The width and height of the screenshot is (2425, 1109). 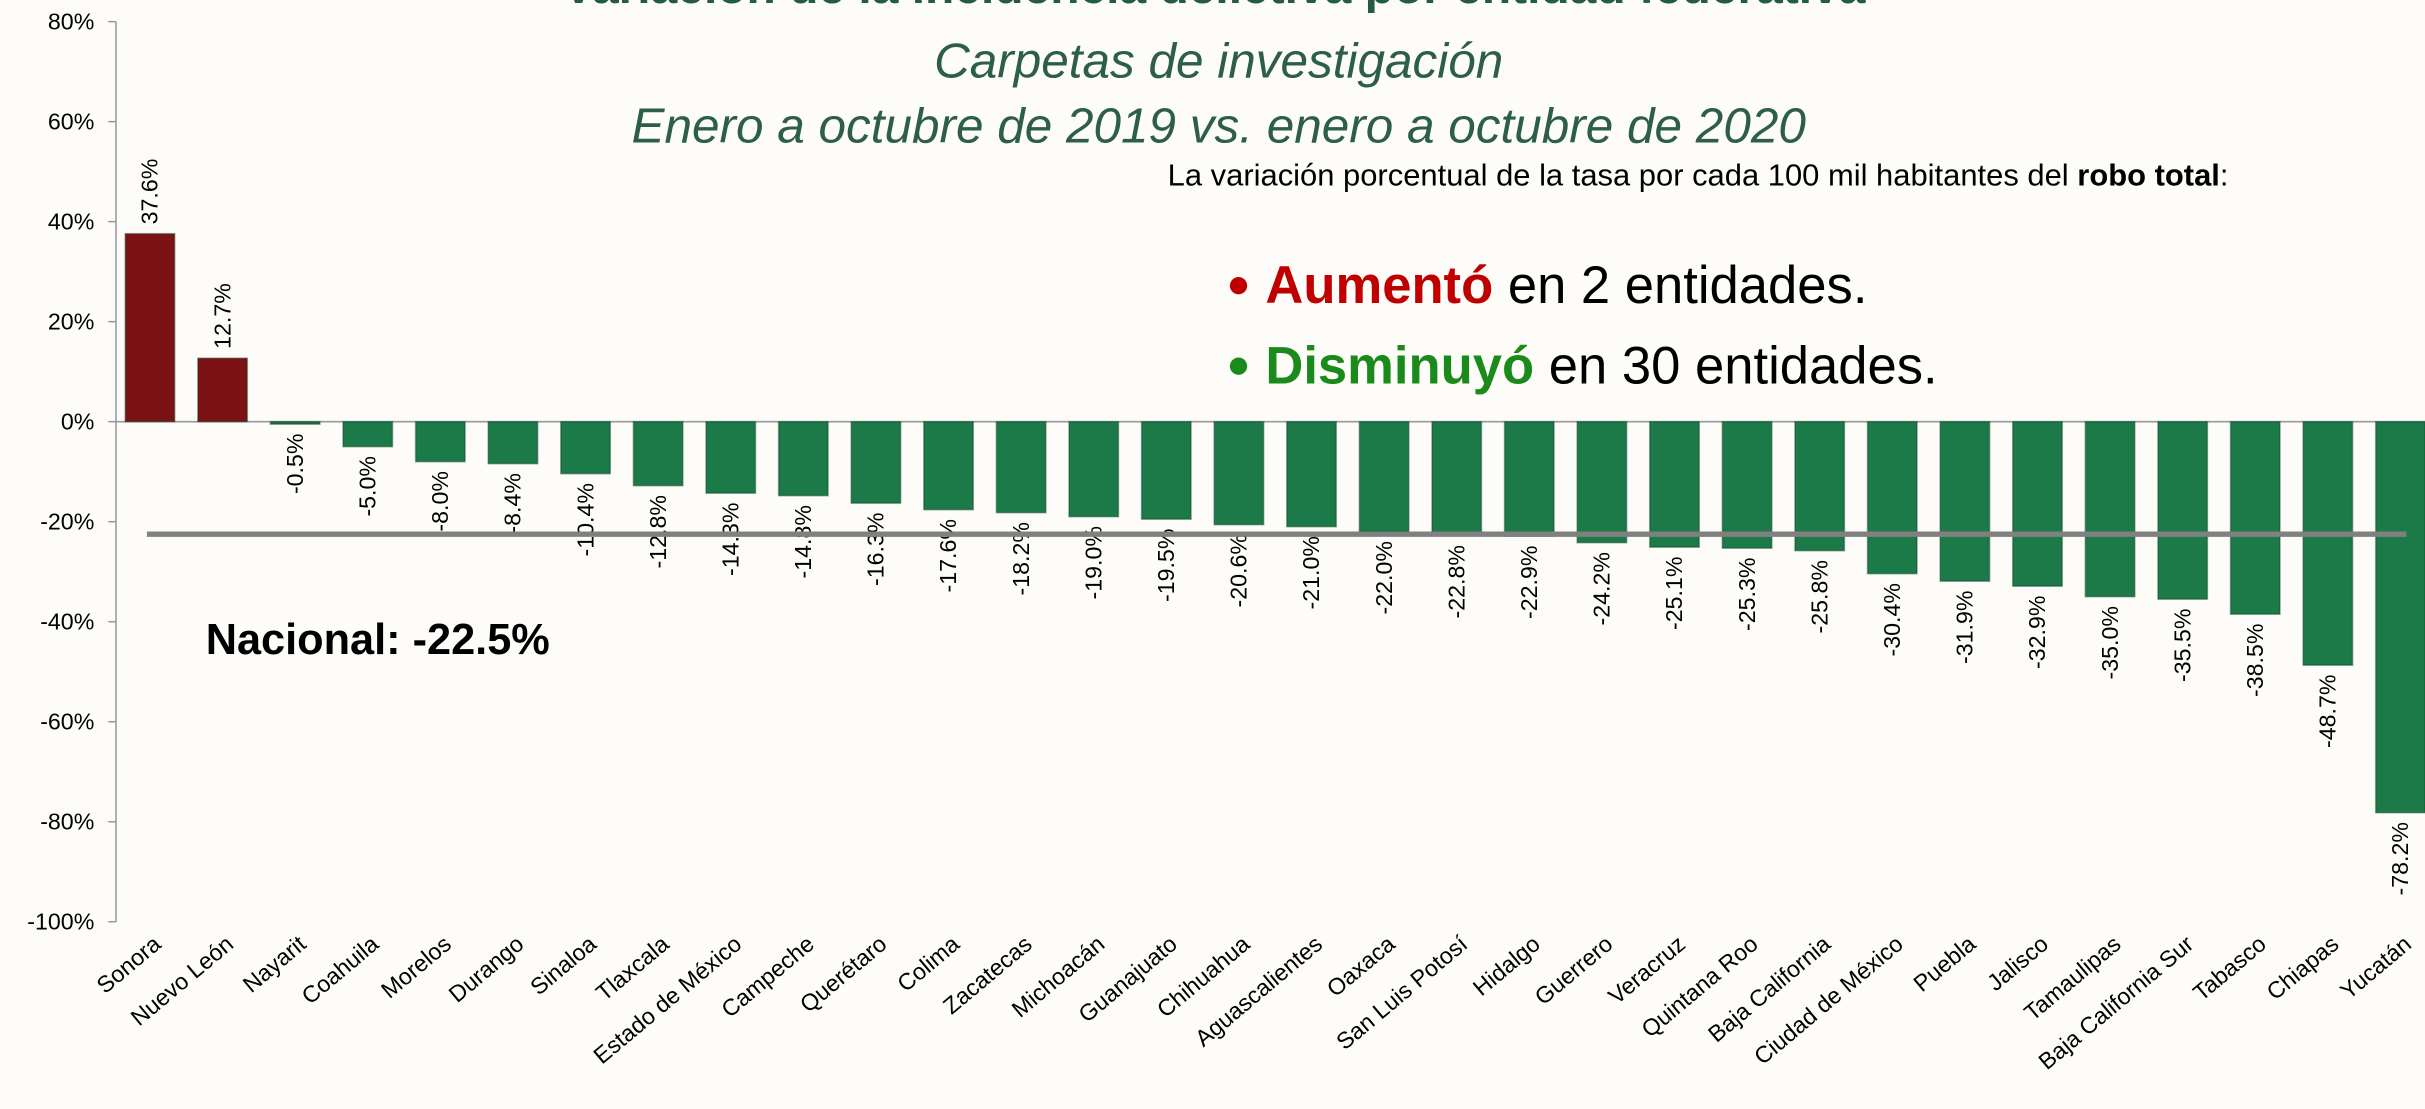 What do you see at coordinates (803, 541) in the screenshot?
I see `value-label: -14.8%` at bounding box center [803, 541].